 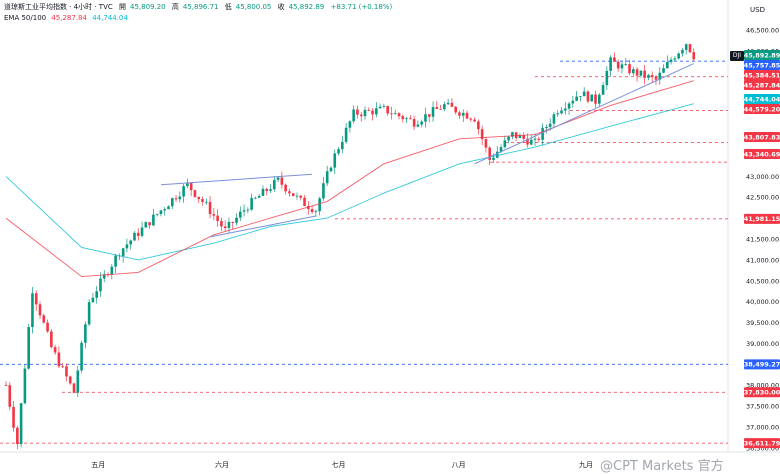 What do you see at coordinates (757, 10) in the screenshot?
I see `currency-label: USD` at bounding box center [757, 10].